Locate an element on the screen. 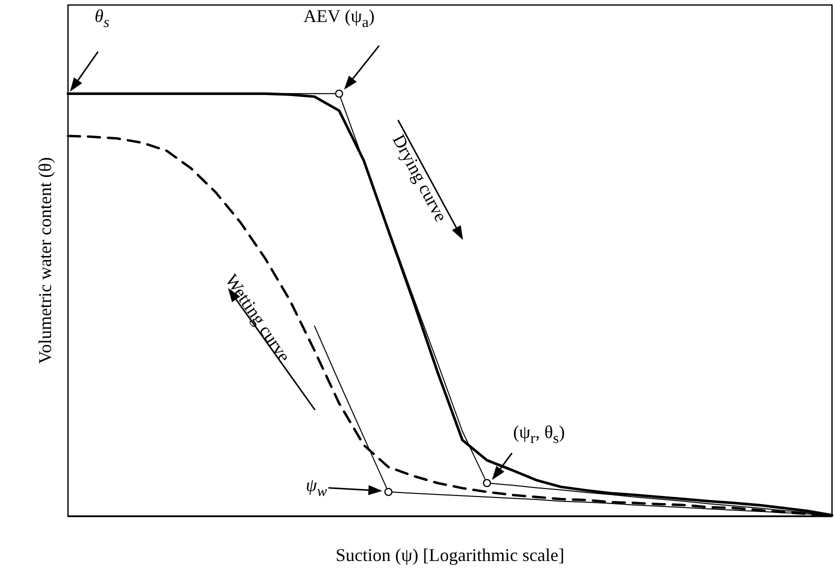  x-axis-title: Suction (ψ) [Logarithmic scale] is located at coordinates (450, 555).